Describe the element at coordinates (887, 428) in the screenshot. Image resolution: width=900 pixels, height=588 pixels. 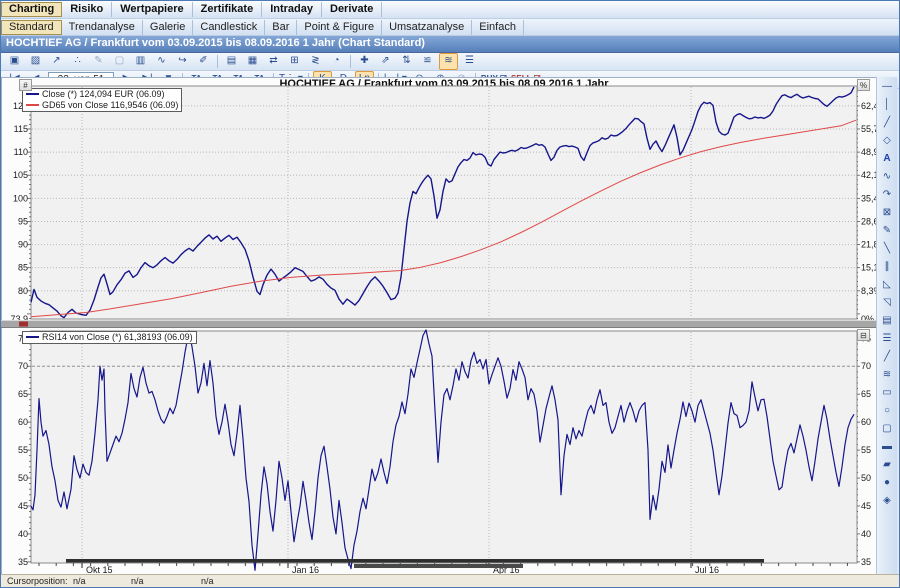
I see `rounded-rect-icon: ▢` at that location.